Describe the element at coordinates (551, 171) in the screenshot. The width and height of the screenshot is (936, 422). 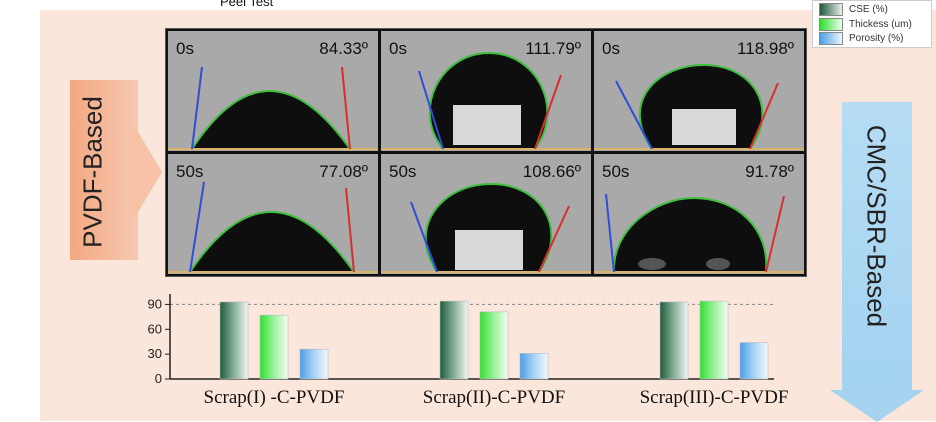
I see `angle-label: 108.66º` at that location.